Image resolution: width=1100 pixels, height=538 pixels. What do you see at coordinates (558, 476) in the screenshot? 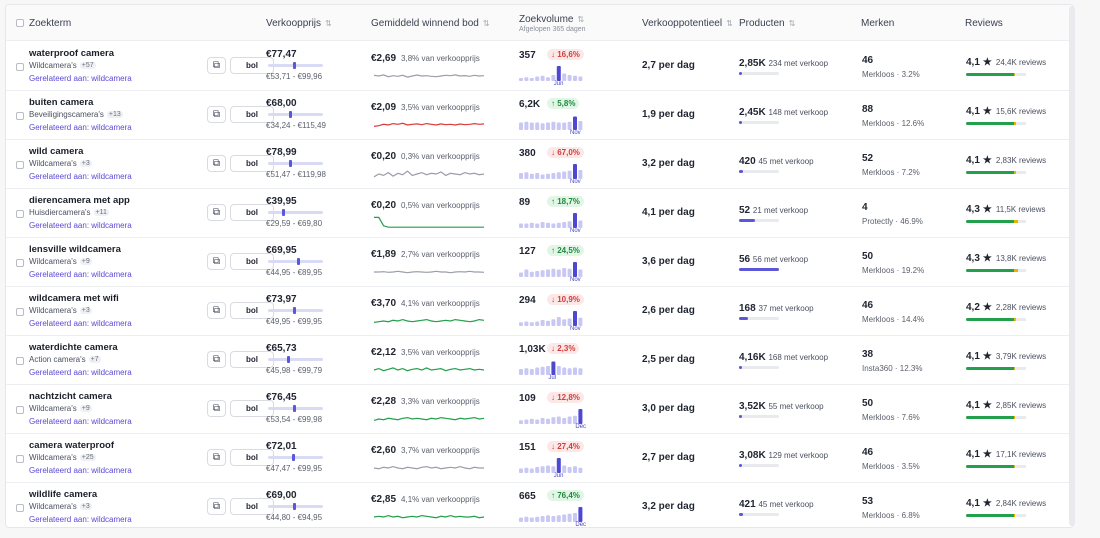
I see `peak-month: Jun` at bounding box center [558, 476].